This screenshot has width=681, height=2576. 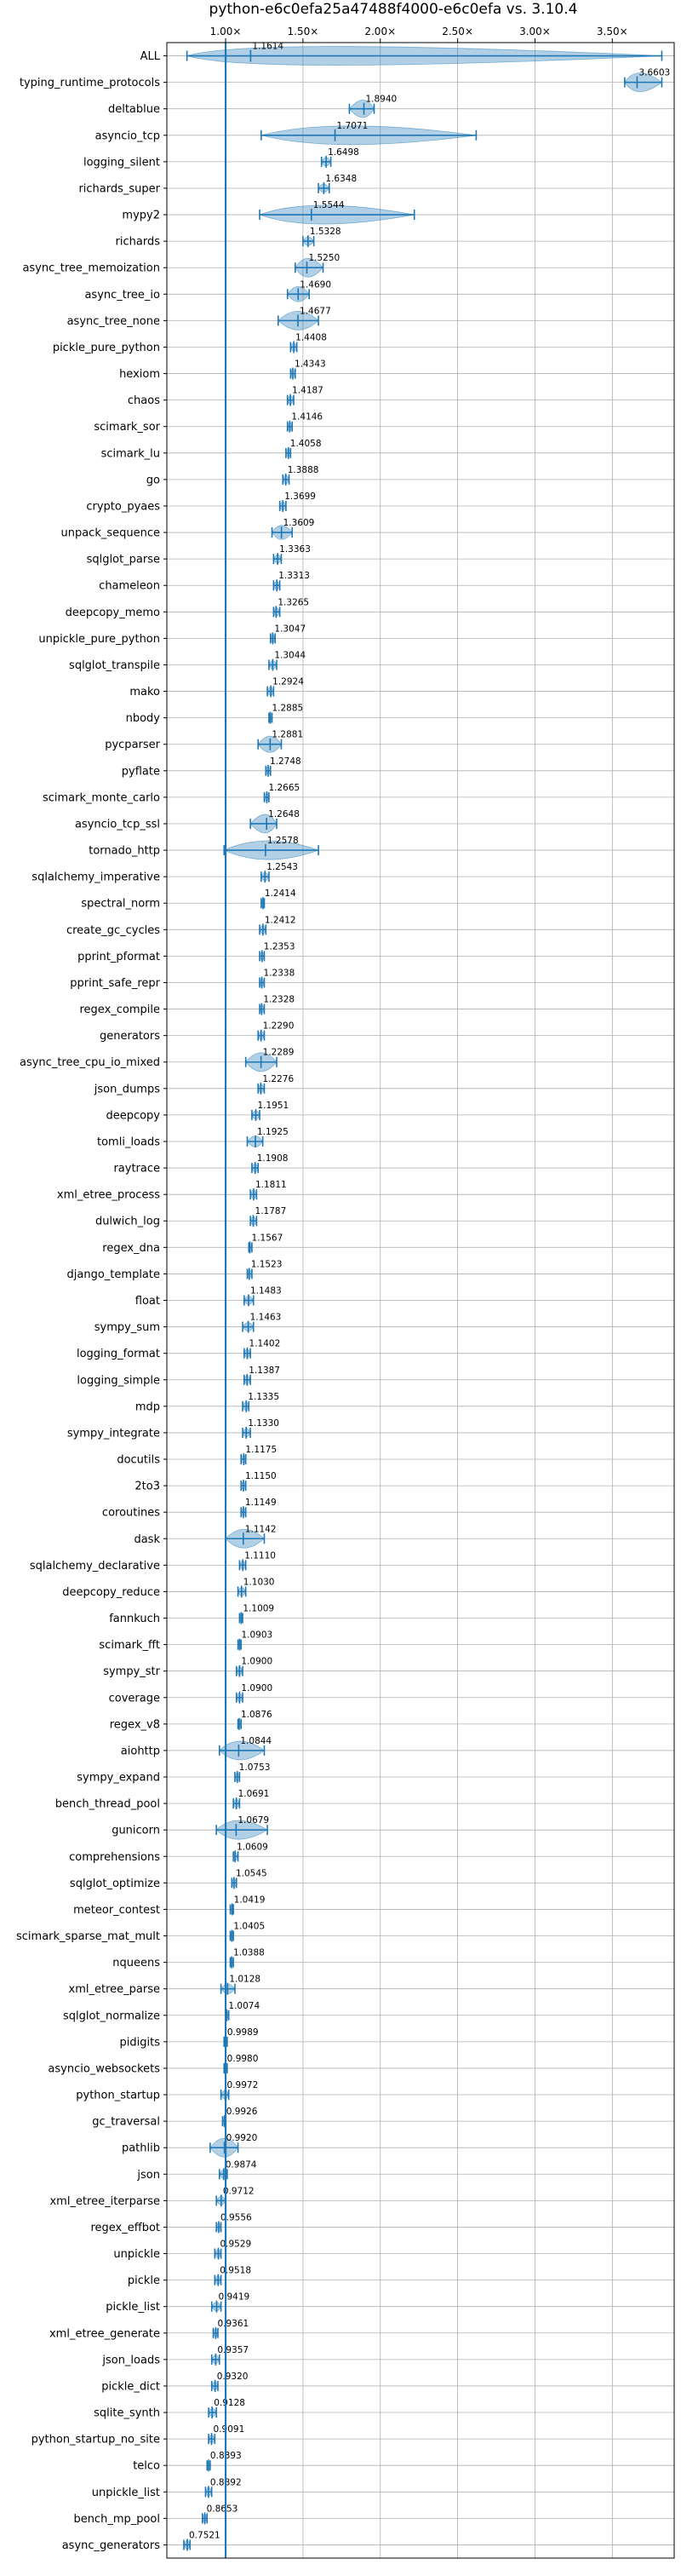 What do you see at coordinates (253, 1694) in the screenshot?
I see `violin-coverage: 1.0900` at bounding box center [253, 1694].